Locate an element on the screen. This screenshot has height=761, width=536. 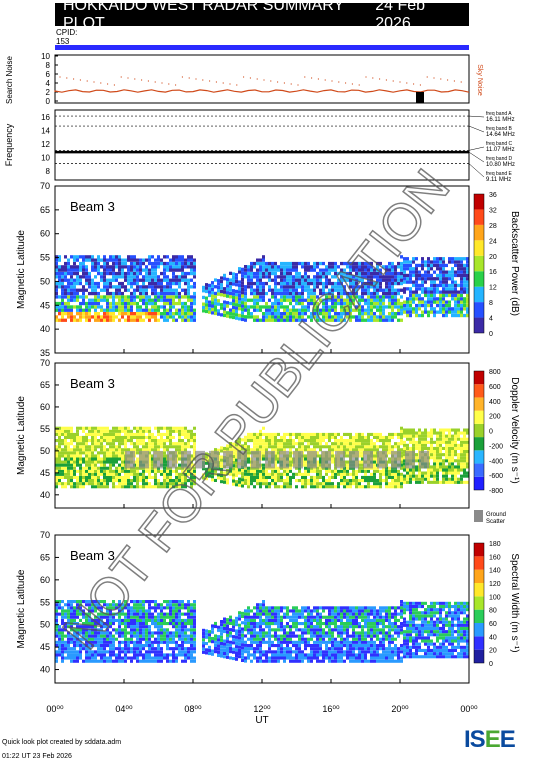
beam-label: Beam 3 is located at coordinates (92, 206).